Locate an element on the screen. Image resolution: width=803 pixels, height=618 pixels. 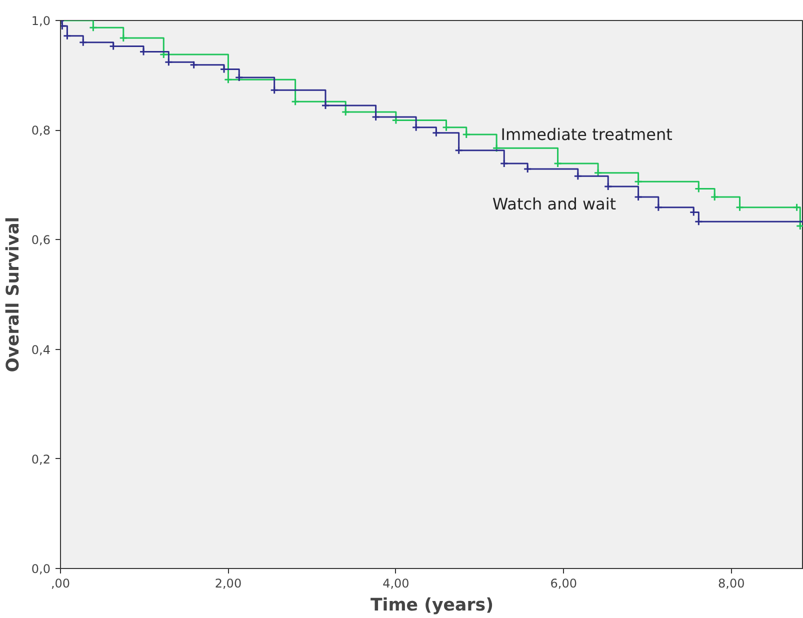
y-tick-label: 1,0 is located at coordinates (41, 21).